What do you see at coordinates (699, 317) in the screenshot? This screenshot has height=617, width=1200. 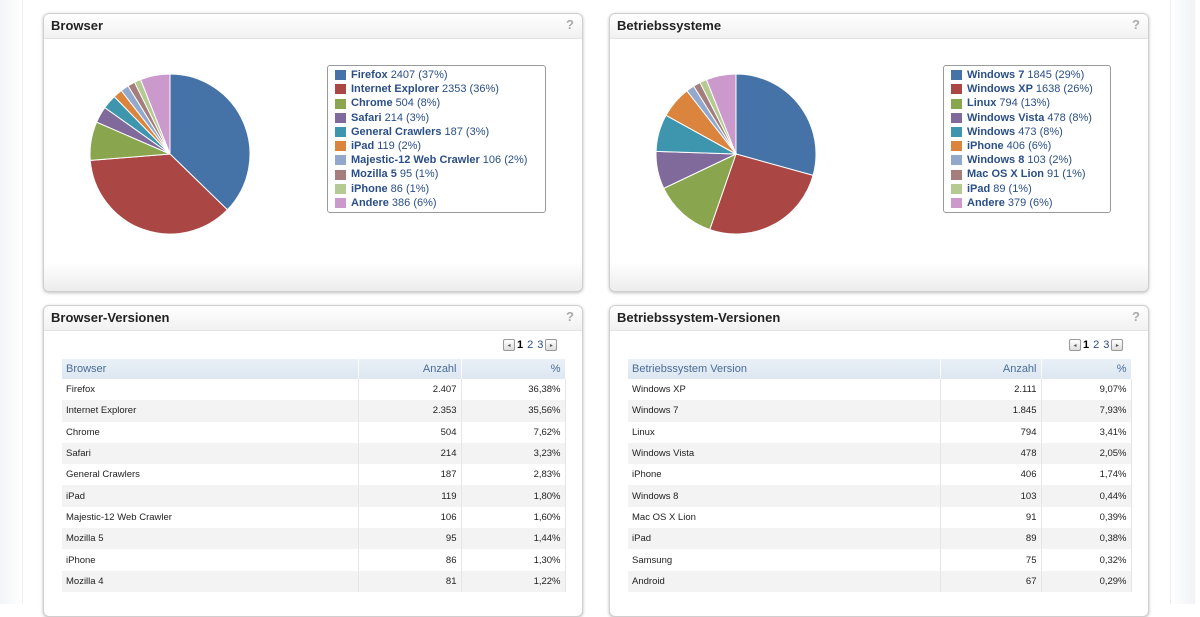 I see `widget-title: Betriebssystem-Versionen` at bounding box center [699, 317].